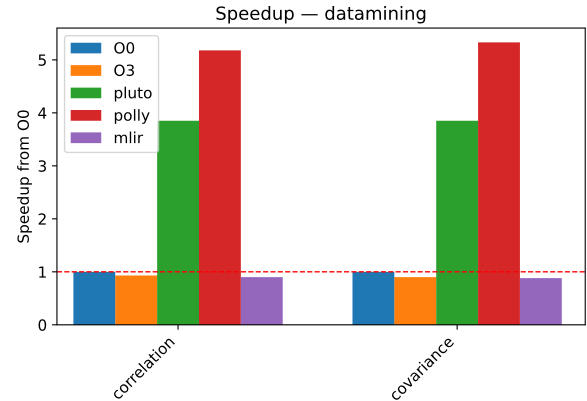 This screenshot has height=401, width=587. Describe the element at coordinates (42, 219) in the screenshot. I see `y-tick-label: 2` at that location.